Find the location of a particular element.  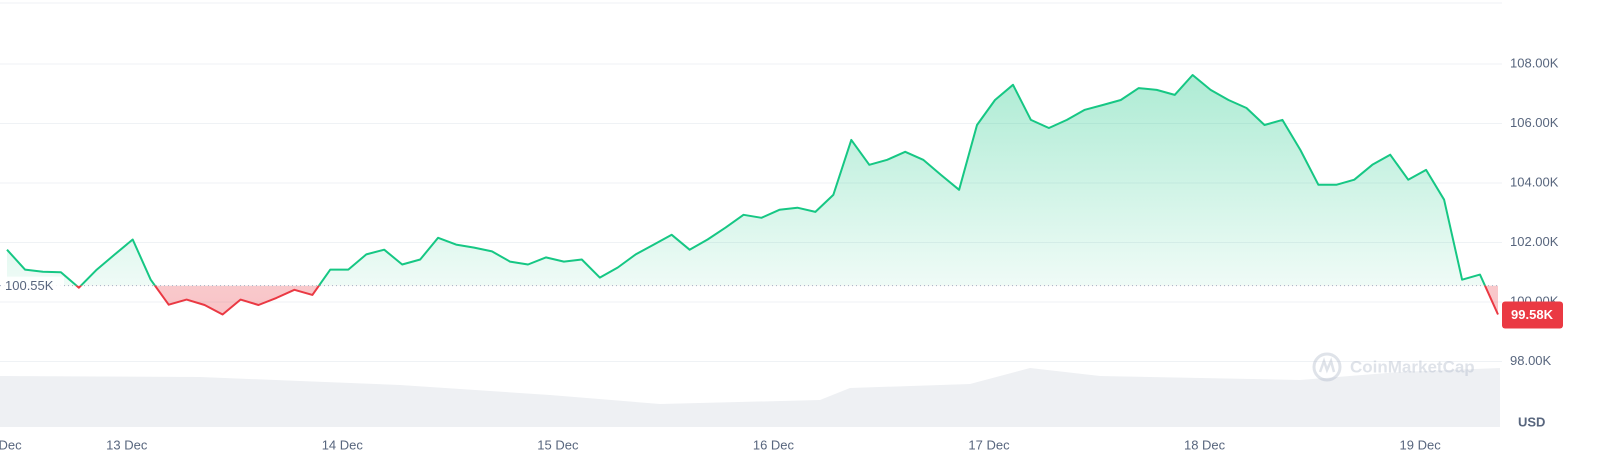

price-line-down is located at coordinates (786, 300).